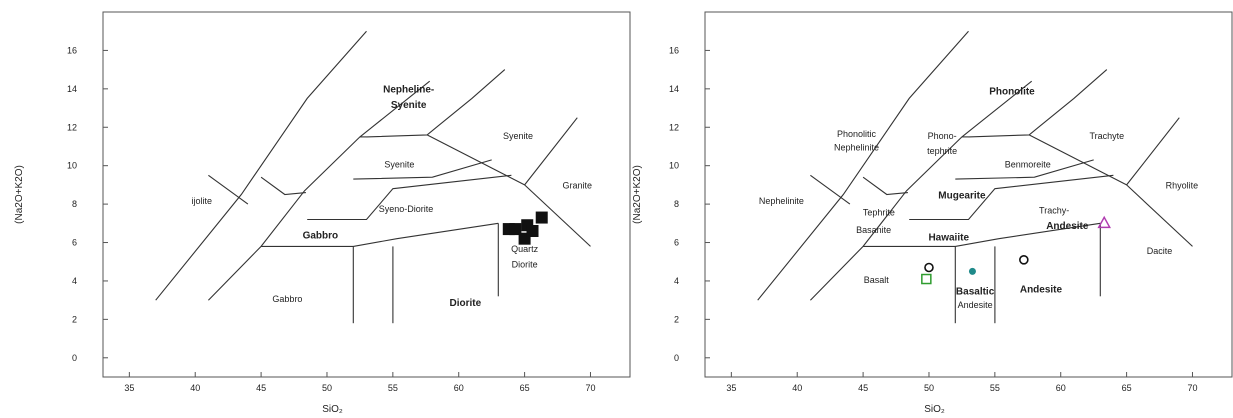 The image size is (1233, 418). What do you see at coordinates (942, 136) in the screenshot?
I see `field-label: Phono-` at bounding box center [942, 136].